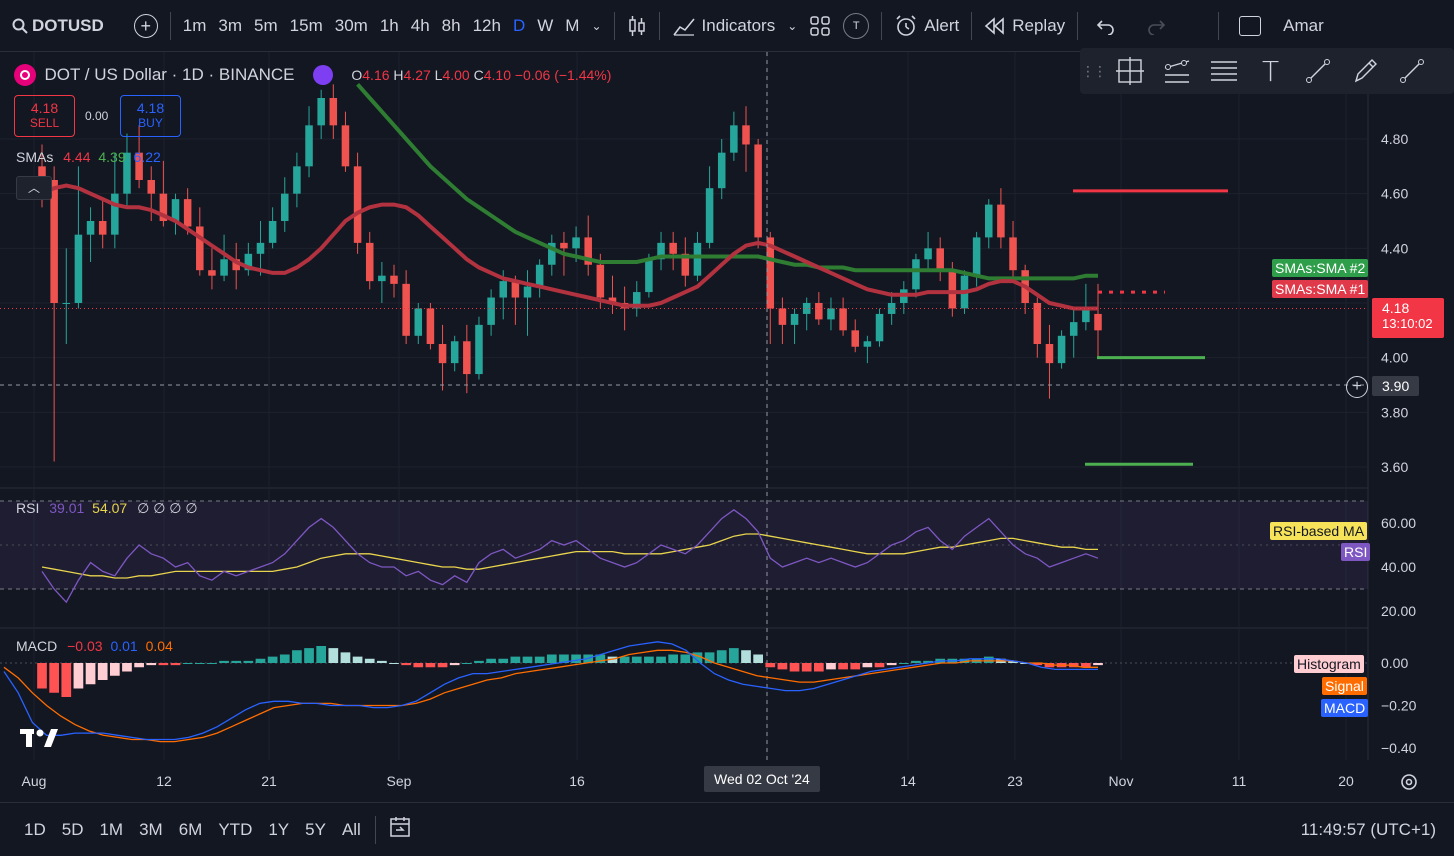 This screenshot has width=1454, height=856. I want to click on range-ytd: YTD, so click(235, 829).